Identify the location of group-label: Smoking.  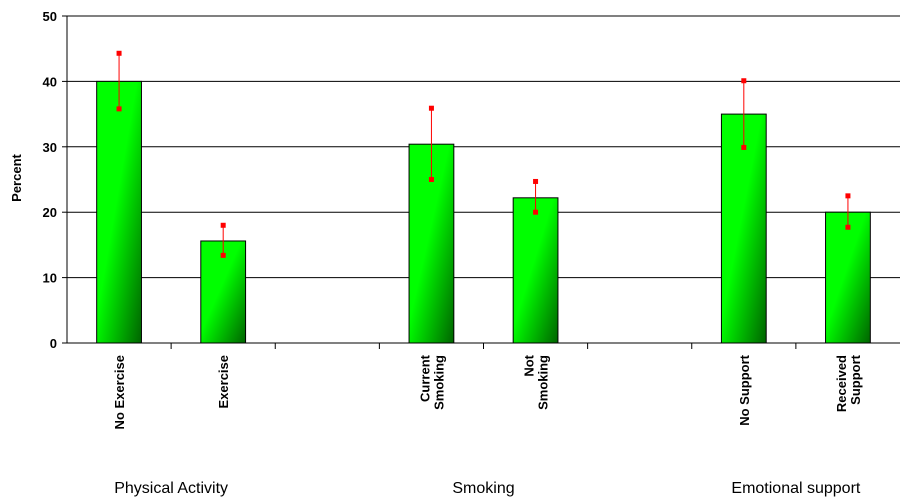
(483, 488).